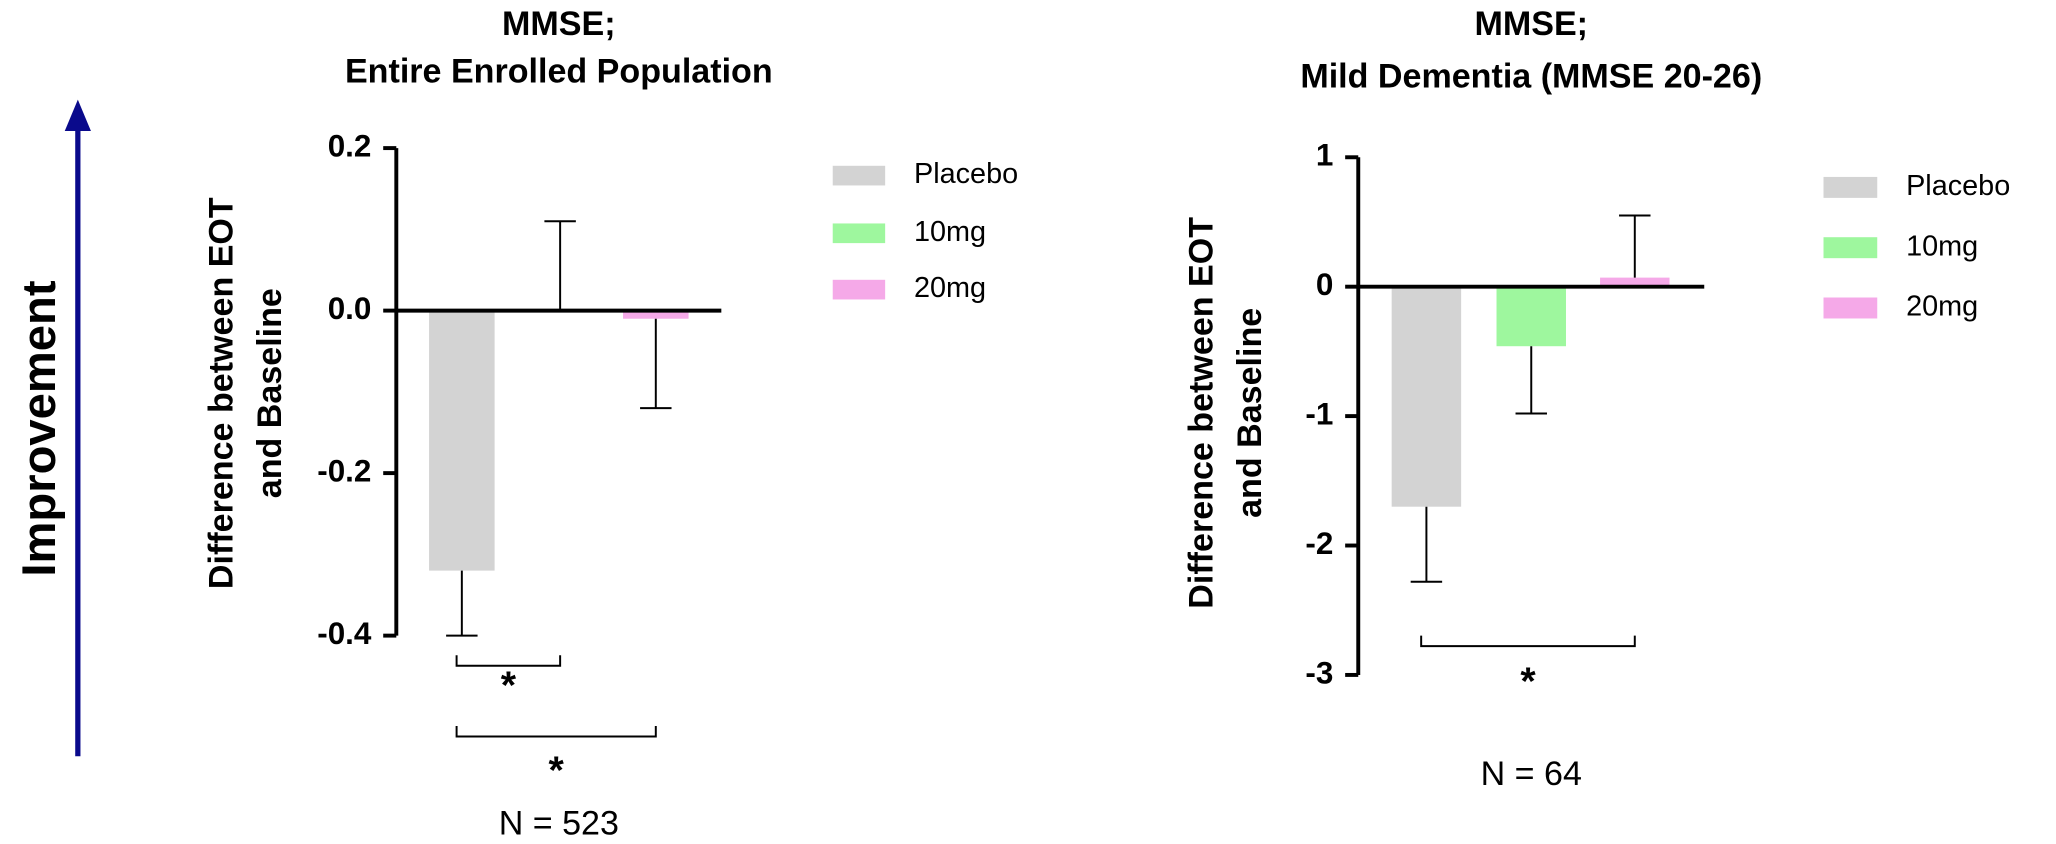 This screenshot has height=844, width=2056. What do you see at coordinates (77, 115) in the screenshot?
I see `arrow-head` at bounding box center [77, 115].